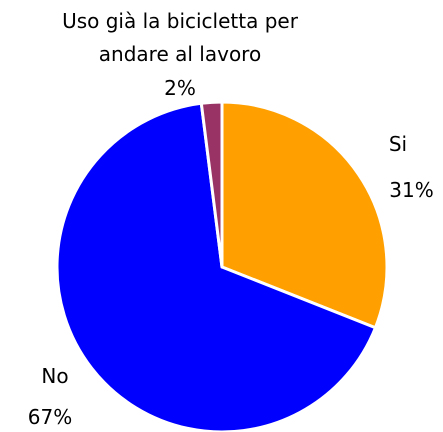  Describe the element at coordinates (55, 376) in the screenshot. I see `slice-label: No` at that location.